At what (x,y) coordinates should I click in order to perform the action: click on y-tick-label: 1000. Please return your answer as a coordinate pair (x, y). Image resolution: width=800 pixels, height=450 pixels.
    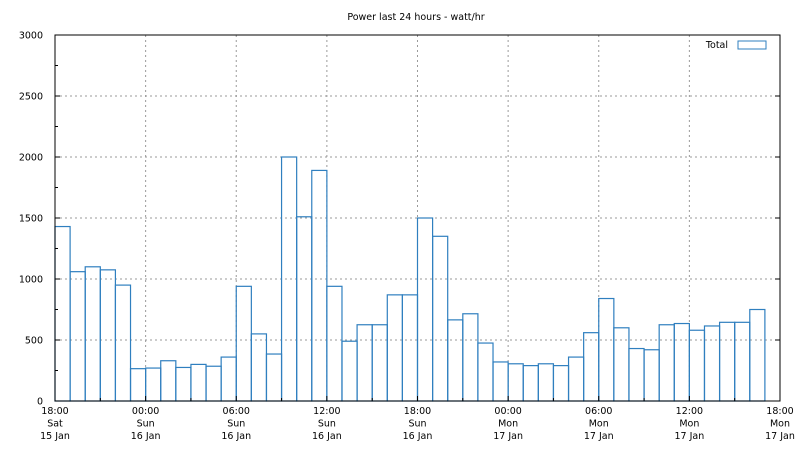
    Looking at the image, I should click on (31, 280).